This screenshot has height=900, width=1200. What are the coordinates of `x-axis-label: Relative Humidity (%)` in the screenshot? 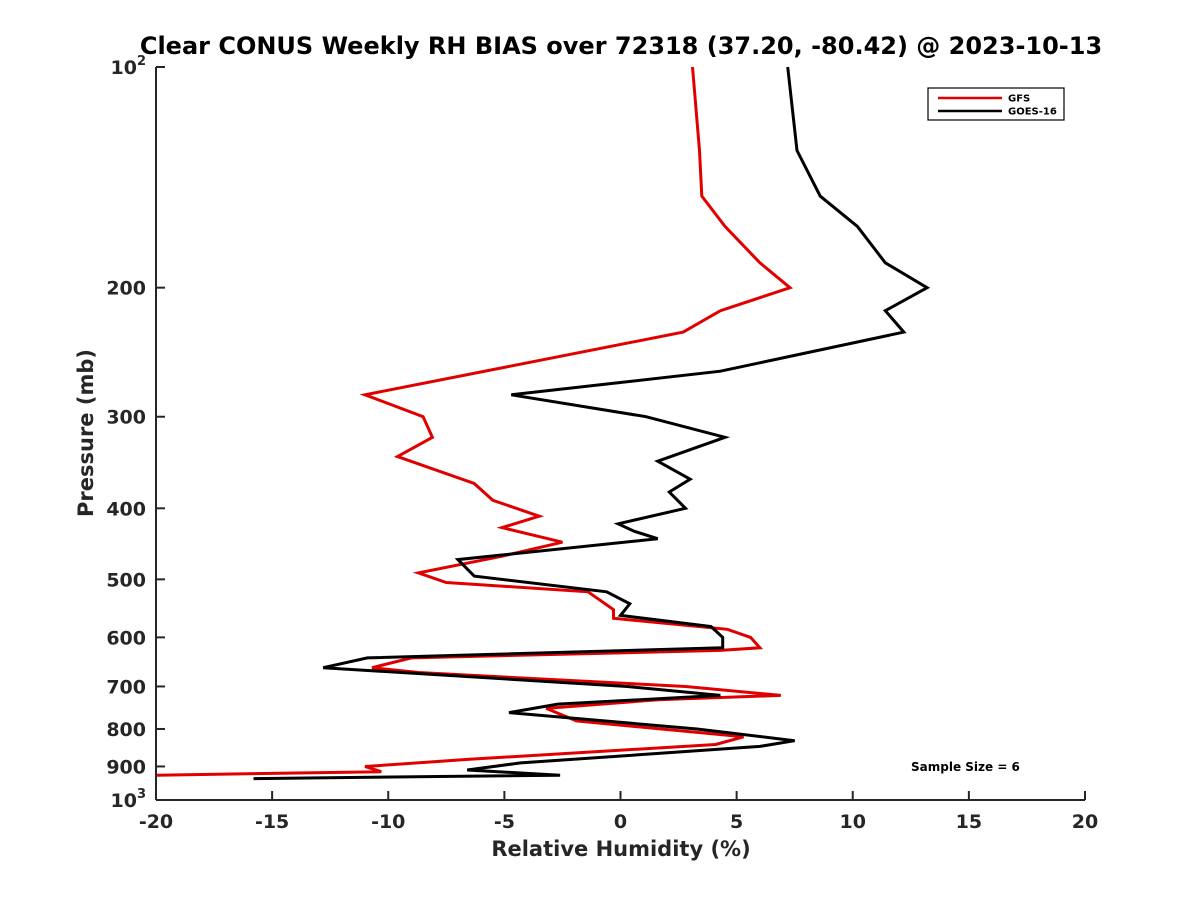 It's located at (620, 849).